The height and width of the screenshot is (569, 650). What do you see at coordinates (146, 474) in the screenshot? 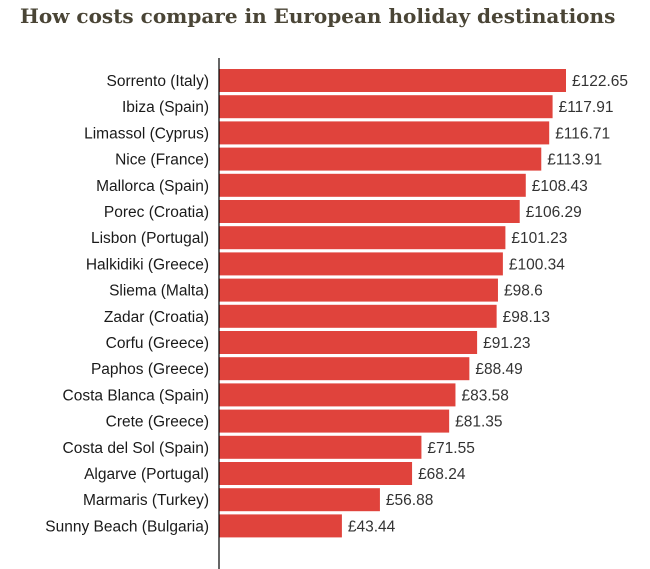
I see `category-label: Algarve (Portugal)` at bounding box center [146, 474].